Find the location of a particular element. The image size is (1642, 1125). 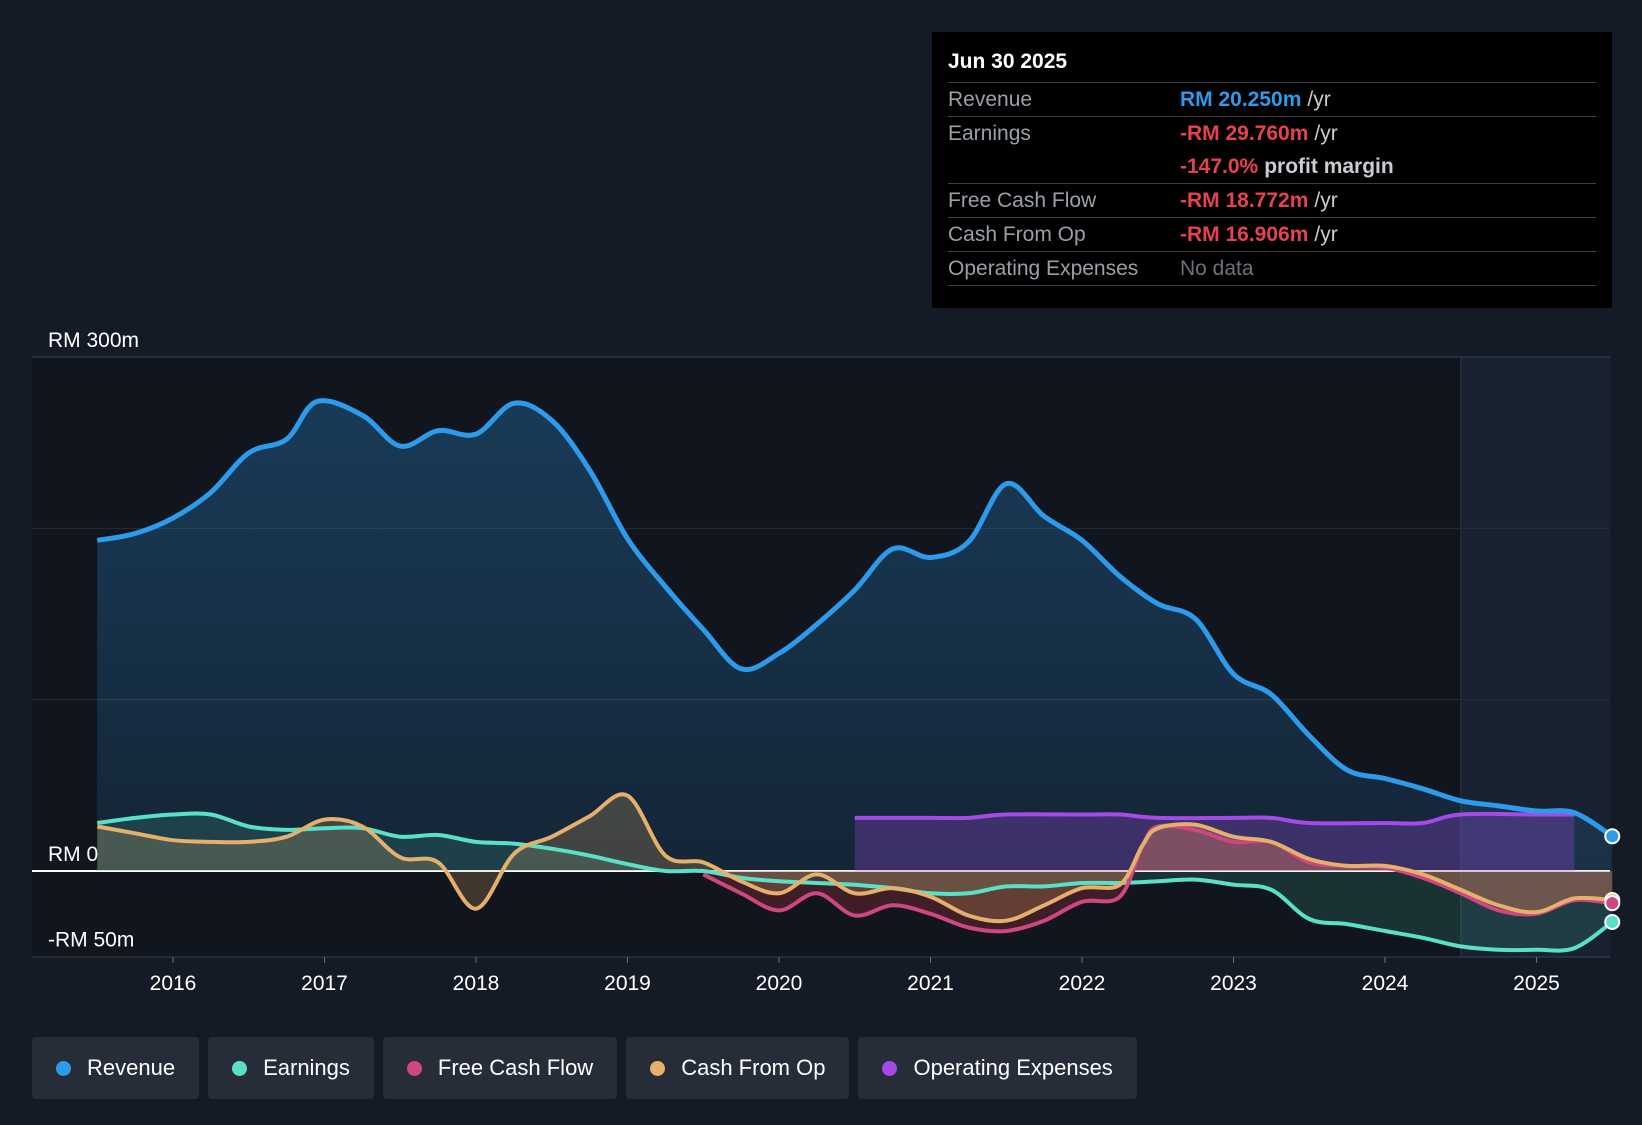

earnings-area is located at coordinates (855, 882).